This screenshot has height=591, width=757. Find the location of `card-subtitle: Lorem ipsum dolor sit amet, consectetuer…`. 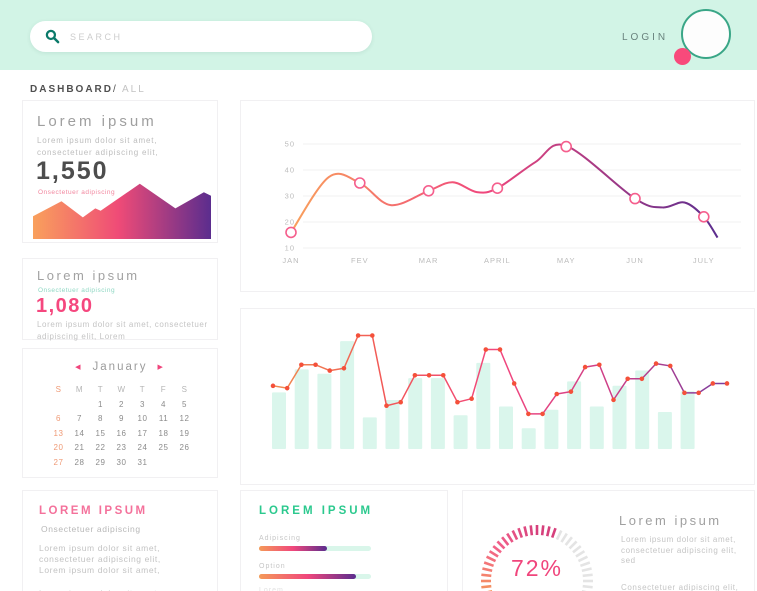

card-subtitle: Lorem ipsum dolor sit amet, consectetuer… is located at coordinates (98, 147).